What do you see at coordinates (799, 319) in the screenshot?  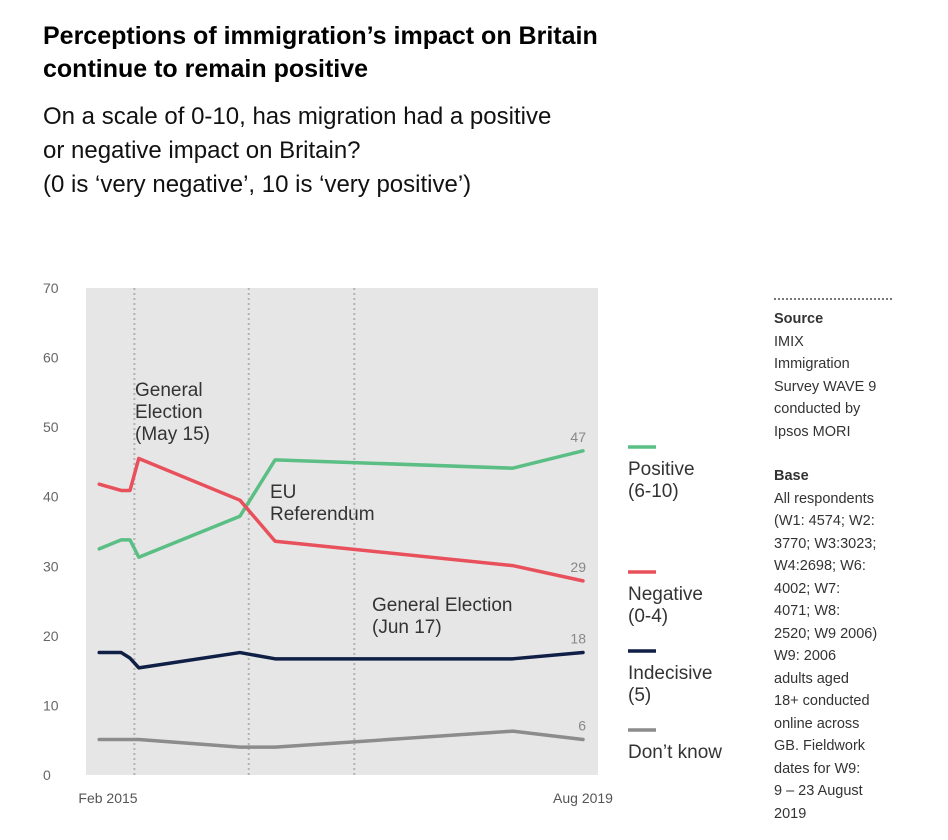 I see `source-heading: Source` at bounding box center [799, 319].